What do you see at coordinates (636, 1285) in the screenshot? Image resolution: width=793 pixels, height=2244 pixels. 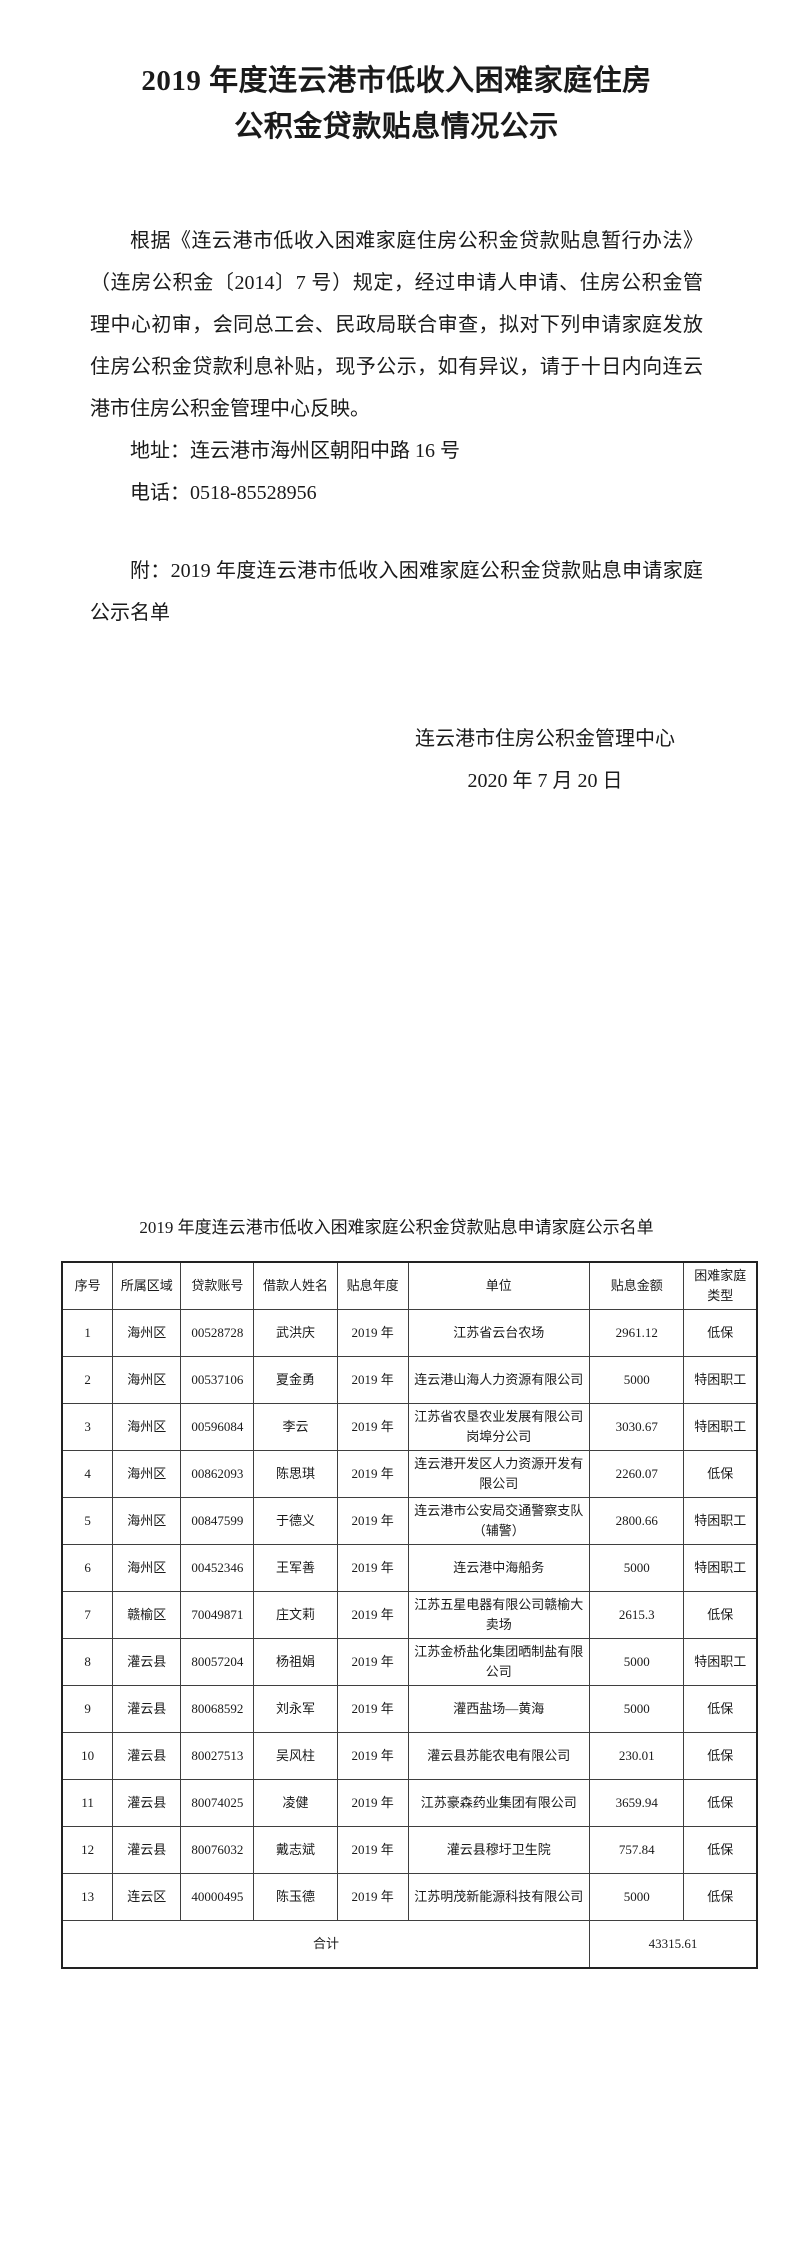 I see `header-amount: 贴息金额` at bounding box center [636, 1285].